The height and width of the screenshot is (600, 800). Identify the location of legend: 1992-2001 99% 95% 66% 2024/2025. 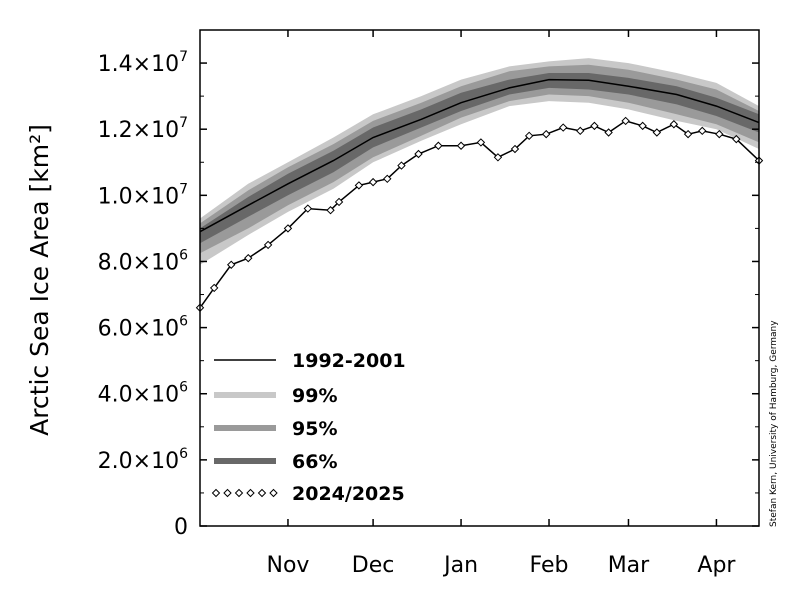
(309, 427).